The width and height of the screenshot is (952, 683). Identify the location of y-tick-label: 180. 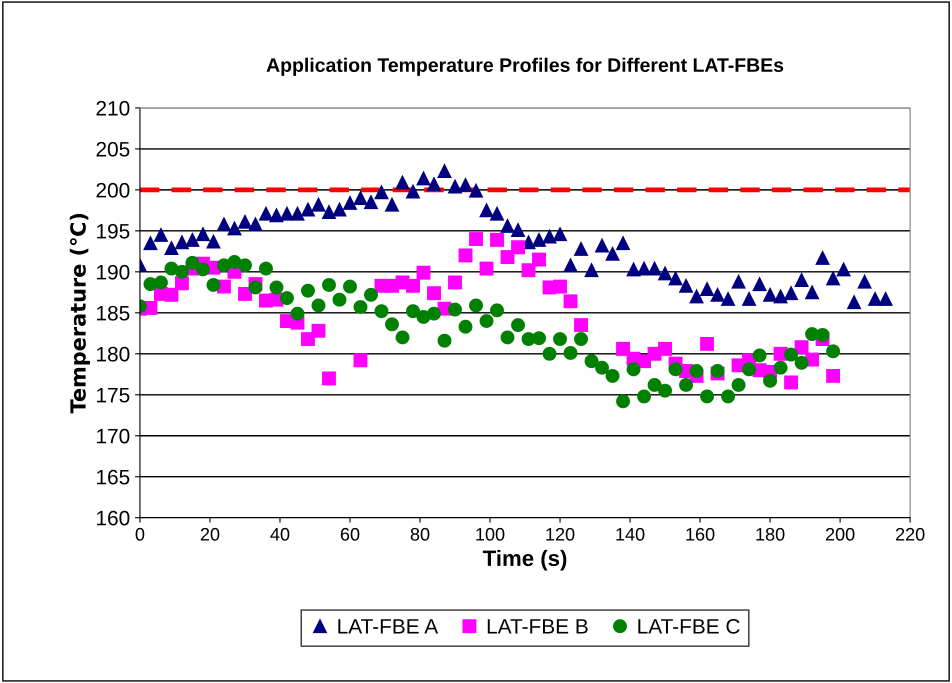
(113, 354).